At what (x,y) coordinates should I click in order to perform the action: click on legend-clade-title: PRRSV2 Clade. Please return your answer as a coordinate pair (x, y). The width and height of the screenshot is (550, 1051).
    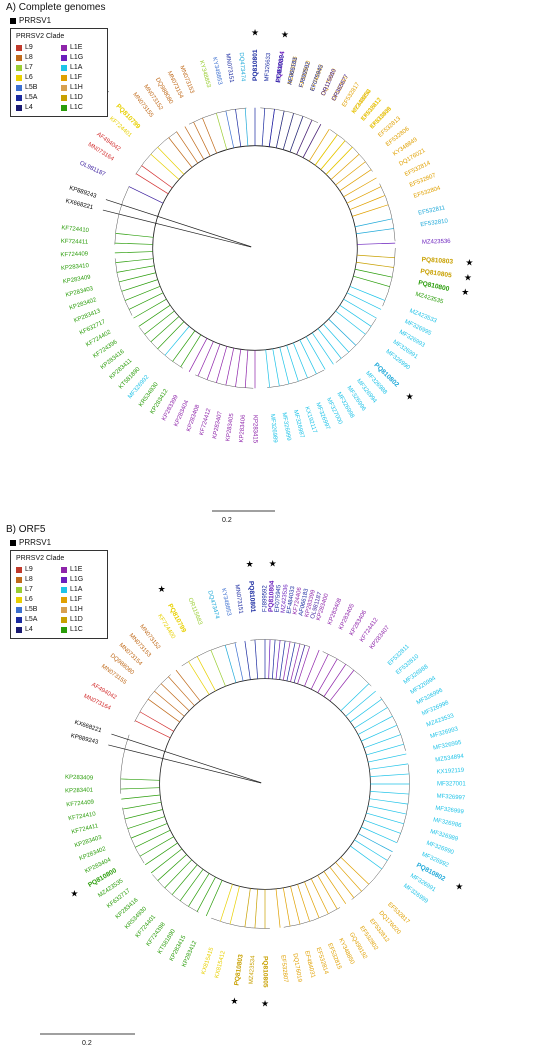
    Looking at the image, I should click on (40, 36).